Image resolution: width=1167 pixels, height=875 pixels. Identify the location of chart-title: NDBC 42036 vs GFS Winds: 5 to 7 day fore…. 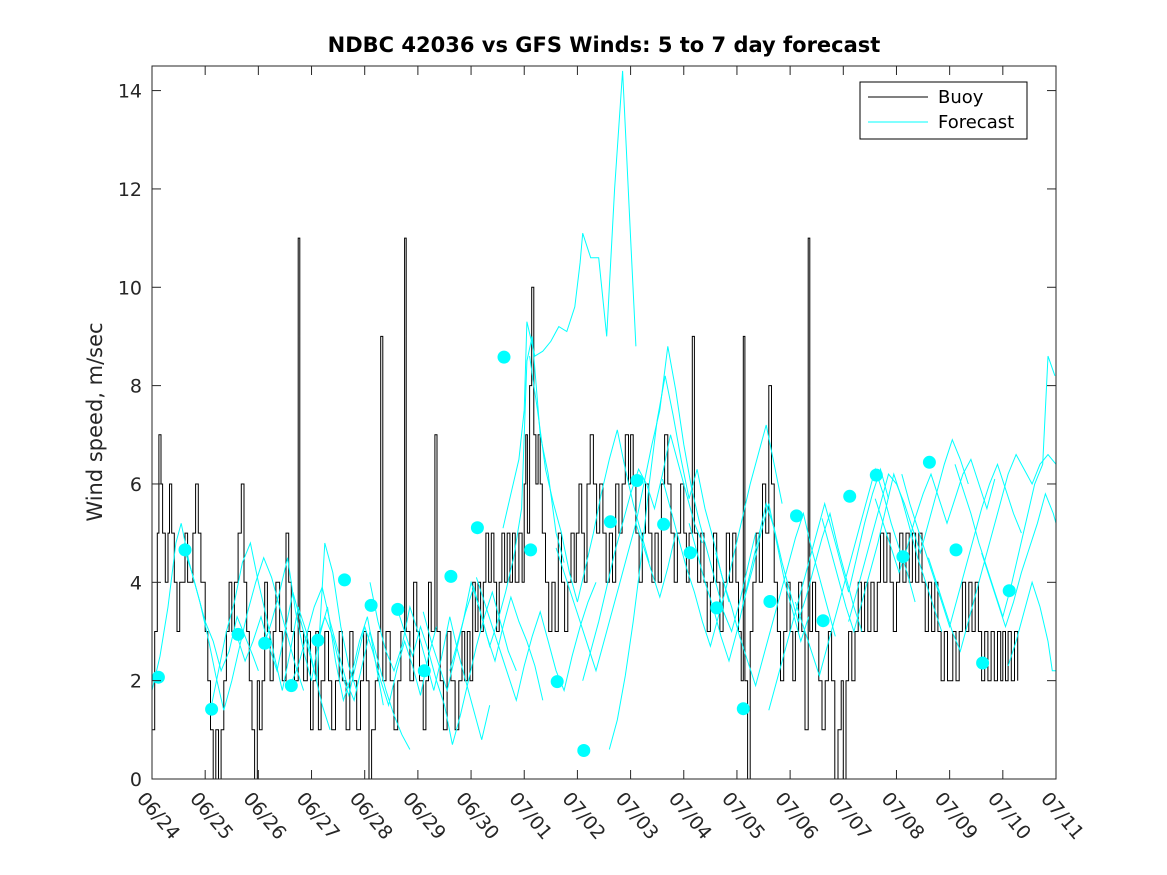
(604, 45).